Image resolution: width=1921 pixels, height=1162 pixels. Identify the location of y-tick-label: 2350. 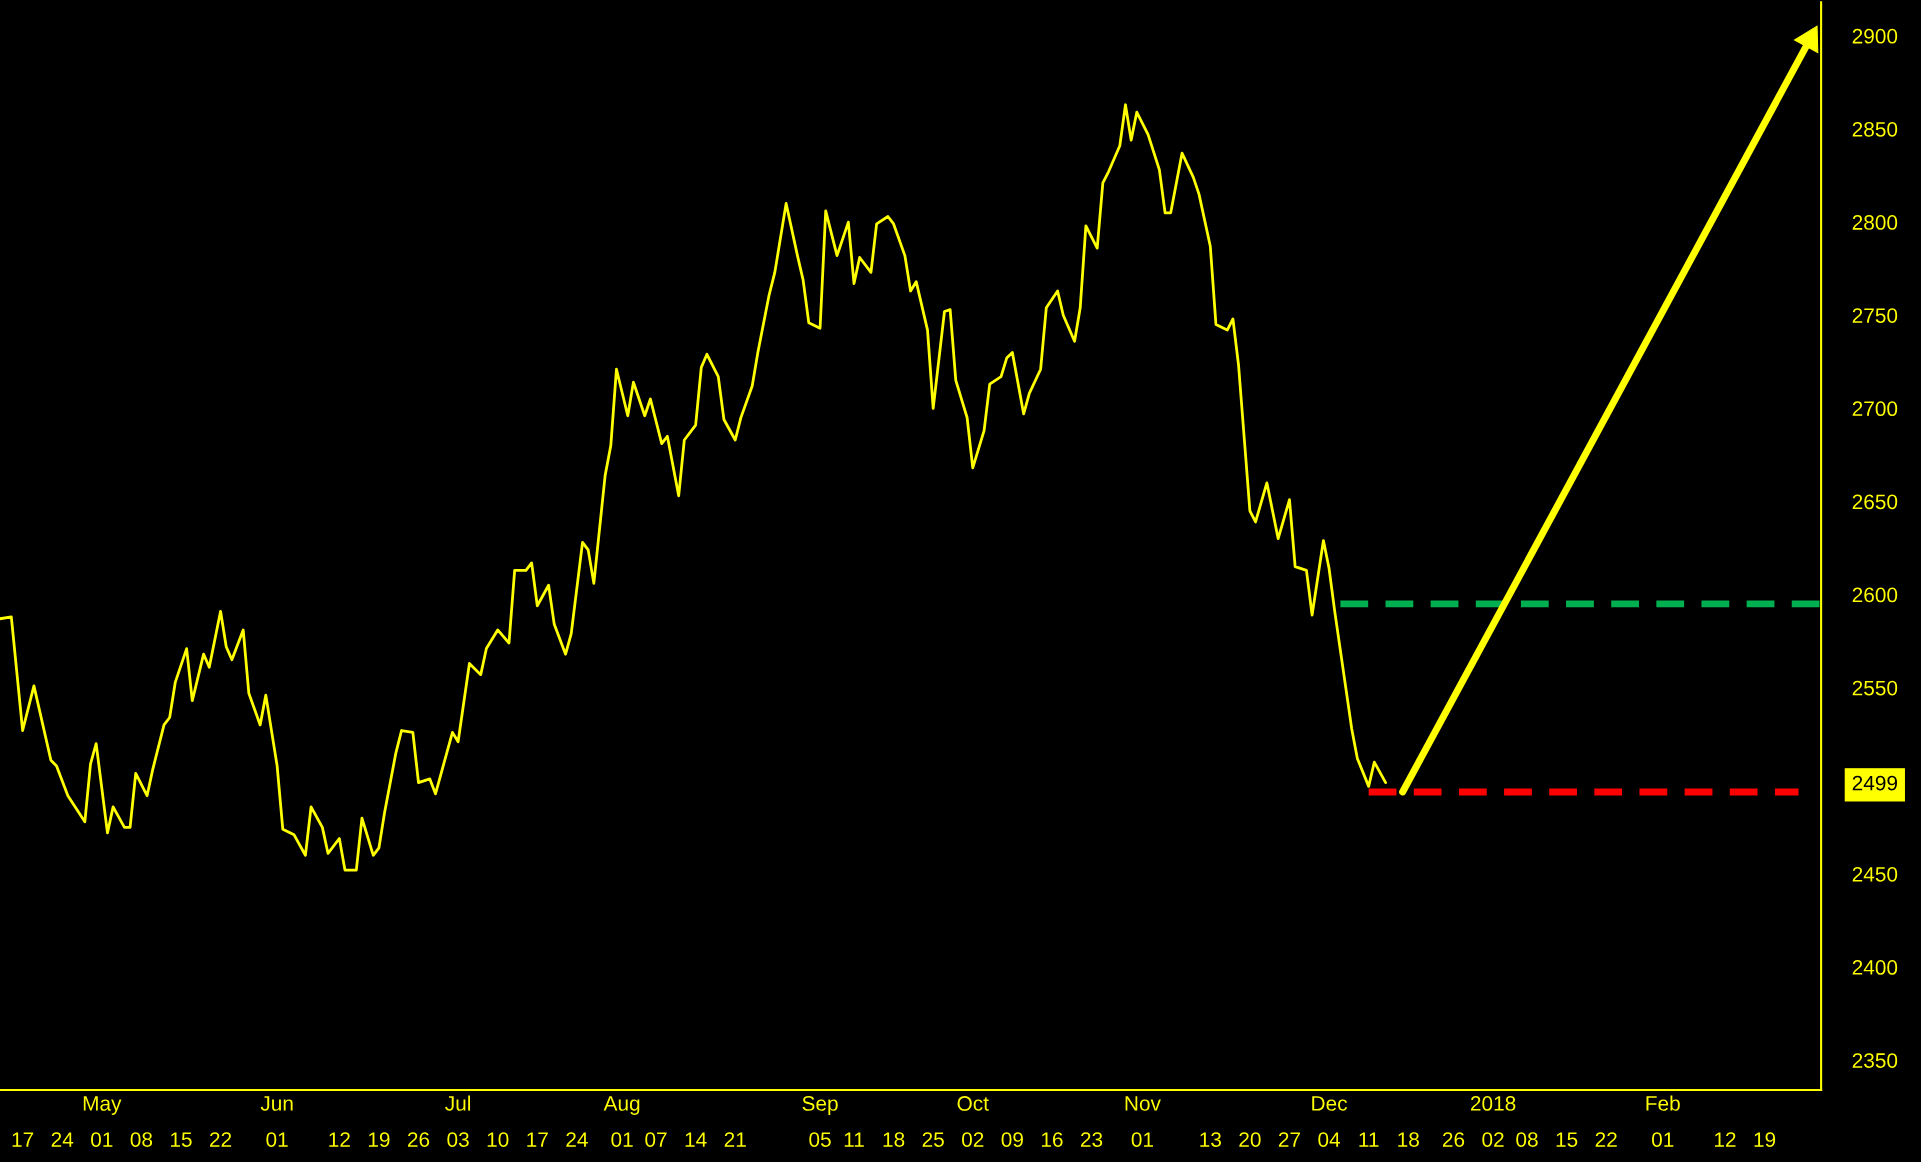
(1875, 1060).